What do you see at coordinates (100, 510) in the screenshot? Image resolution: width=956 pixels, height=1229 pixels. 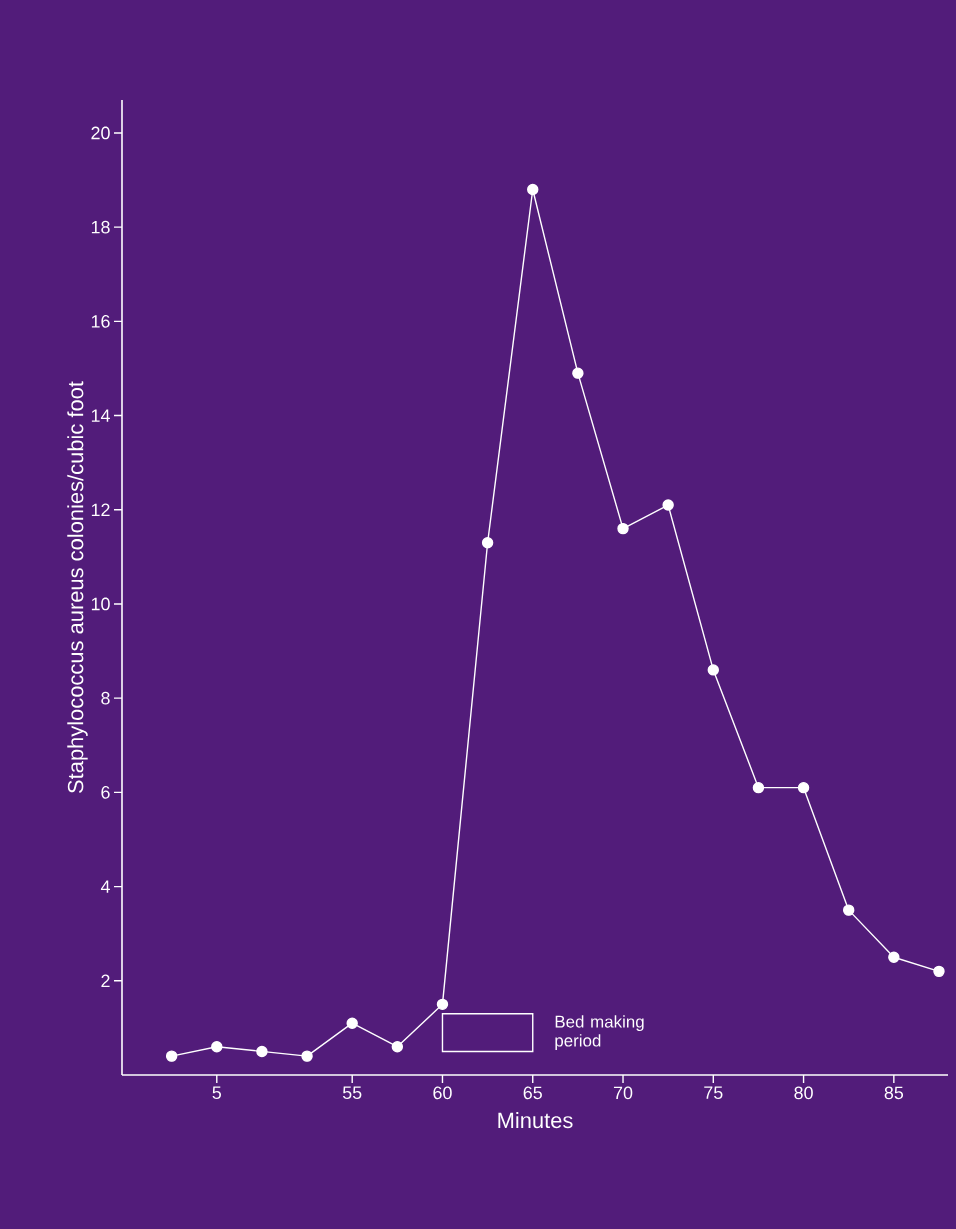 I see `y-tick-label: 12` at bounding box center [100, 510].